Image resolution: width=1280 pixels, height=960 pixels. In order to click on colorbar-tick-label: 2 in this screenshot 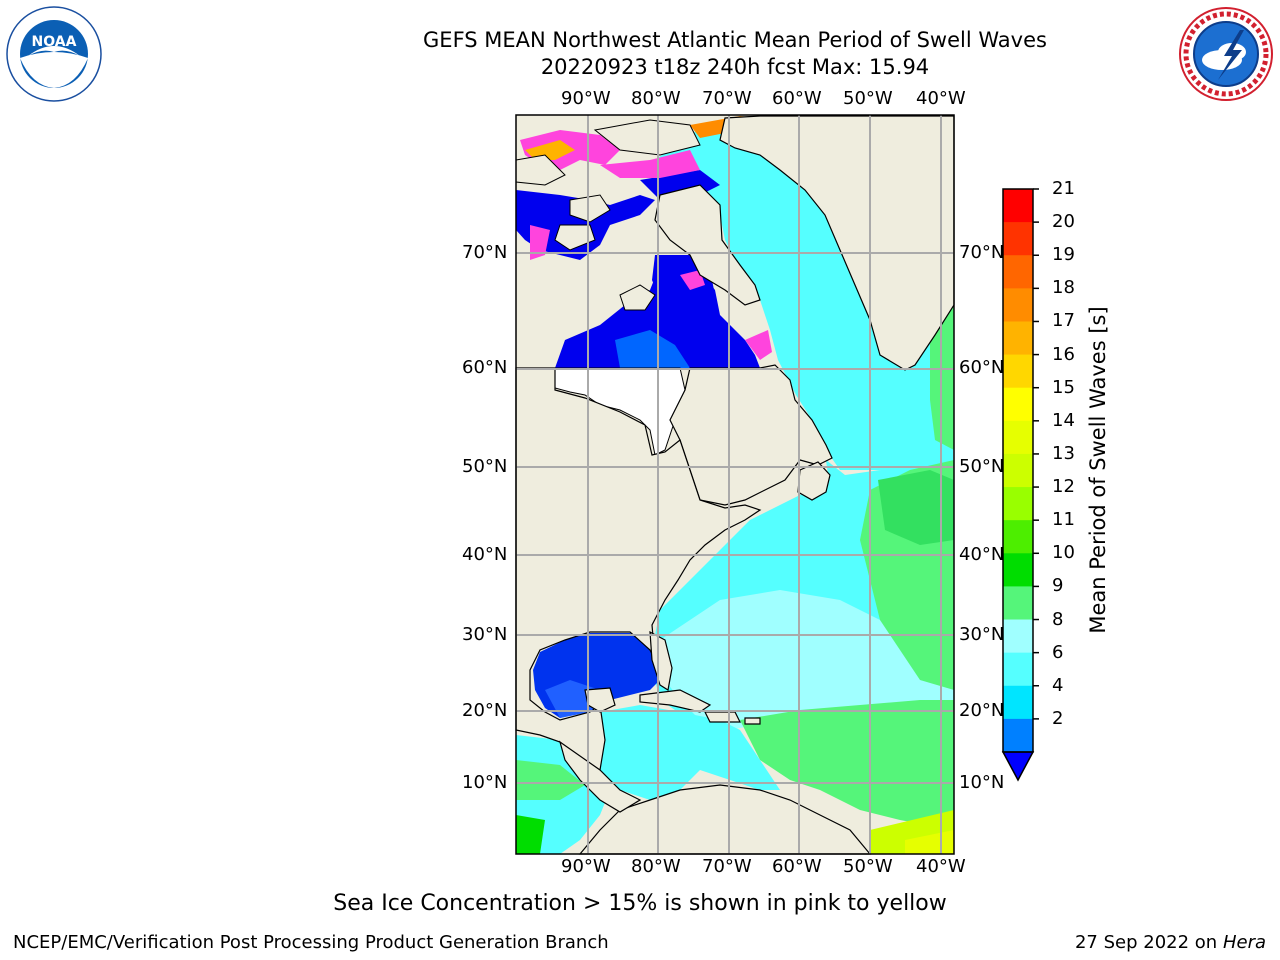, I will do `click(1058, 718)`.